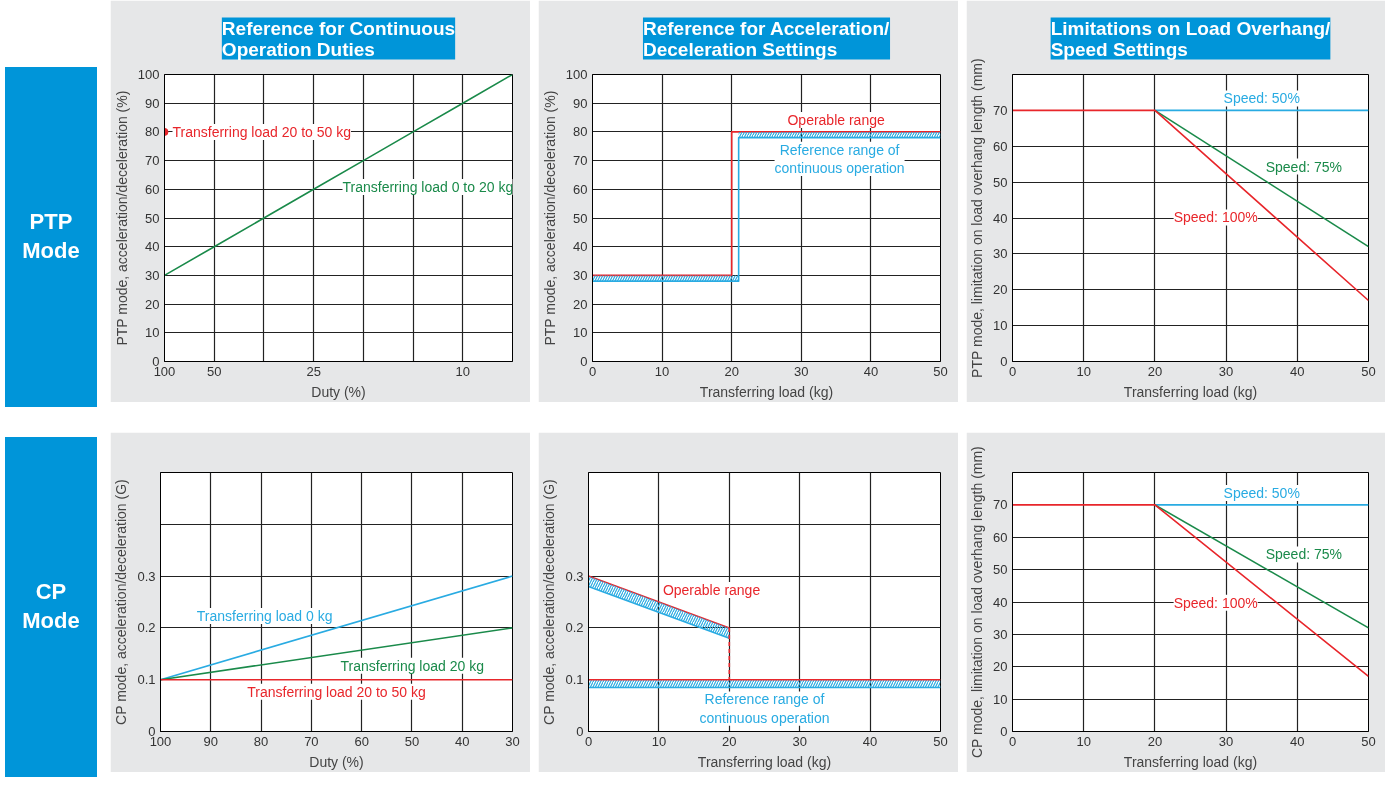 The height and width of the screenshot is (787, 1385). I want to click on annotation: Transferring load 0 kg, so click(264, 615).